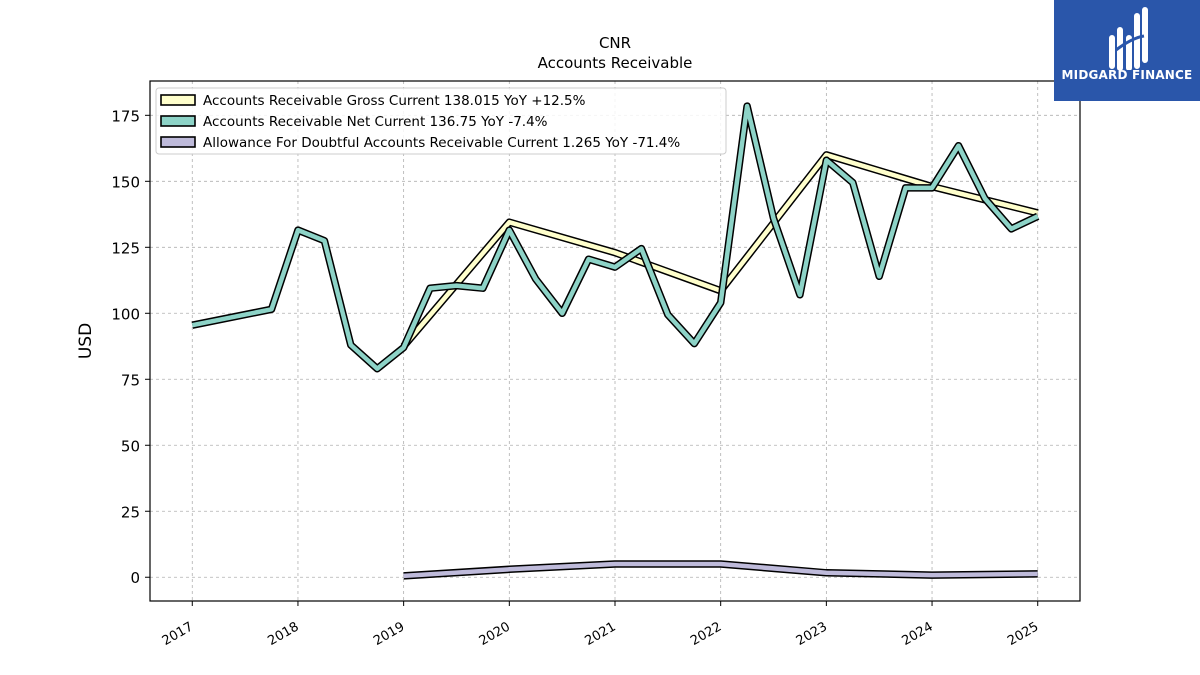 Image resolution: width=1200 pixels, height=675 pixels. Describe the element at coordinates (706, 634) in the screenshot. I see `x-tick-label: 2022` at that location.